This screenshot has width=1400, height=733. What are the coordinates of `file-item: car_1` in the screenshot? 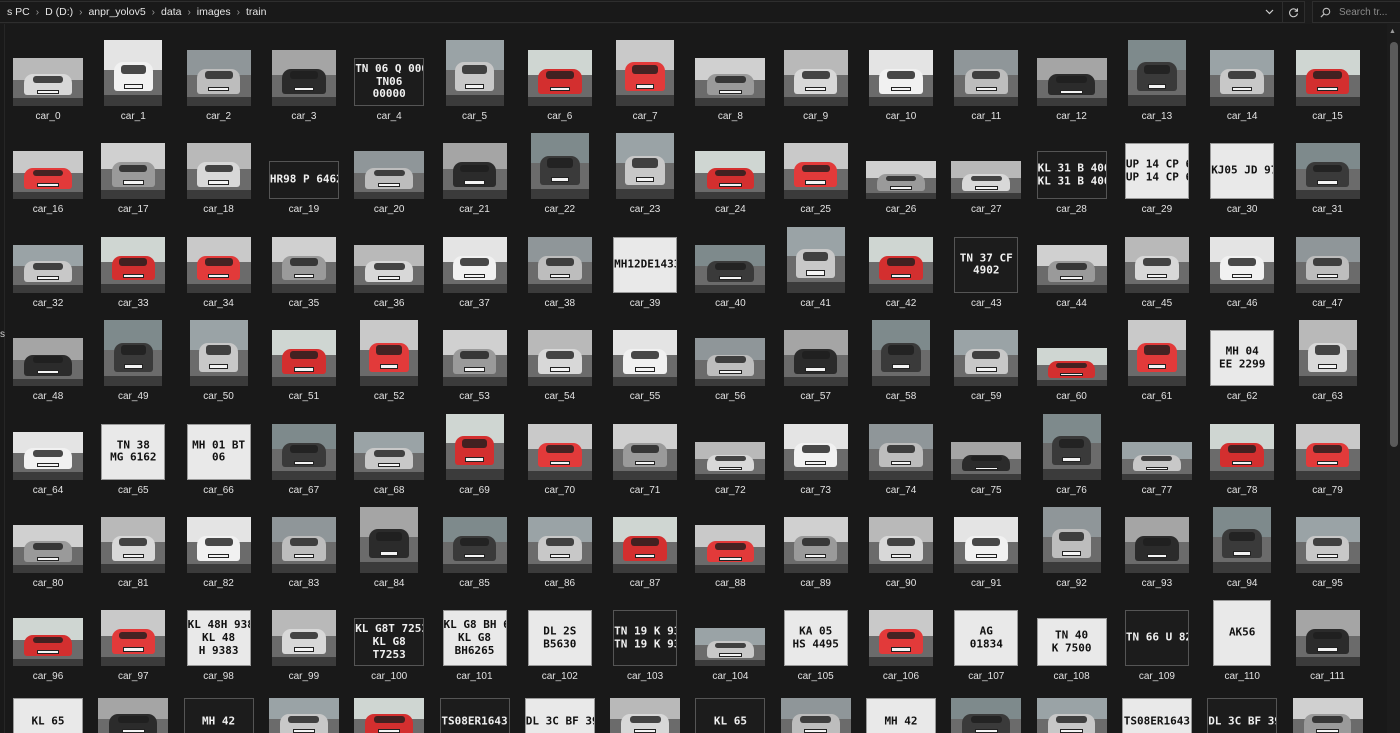 It's located at (133, 75).